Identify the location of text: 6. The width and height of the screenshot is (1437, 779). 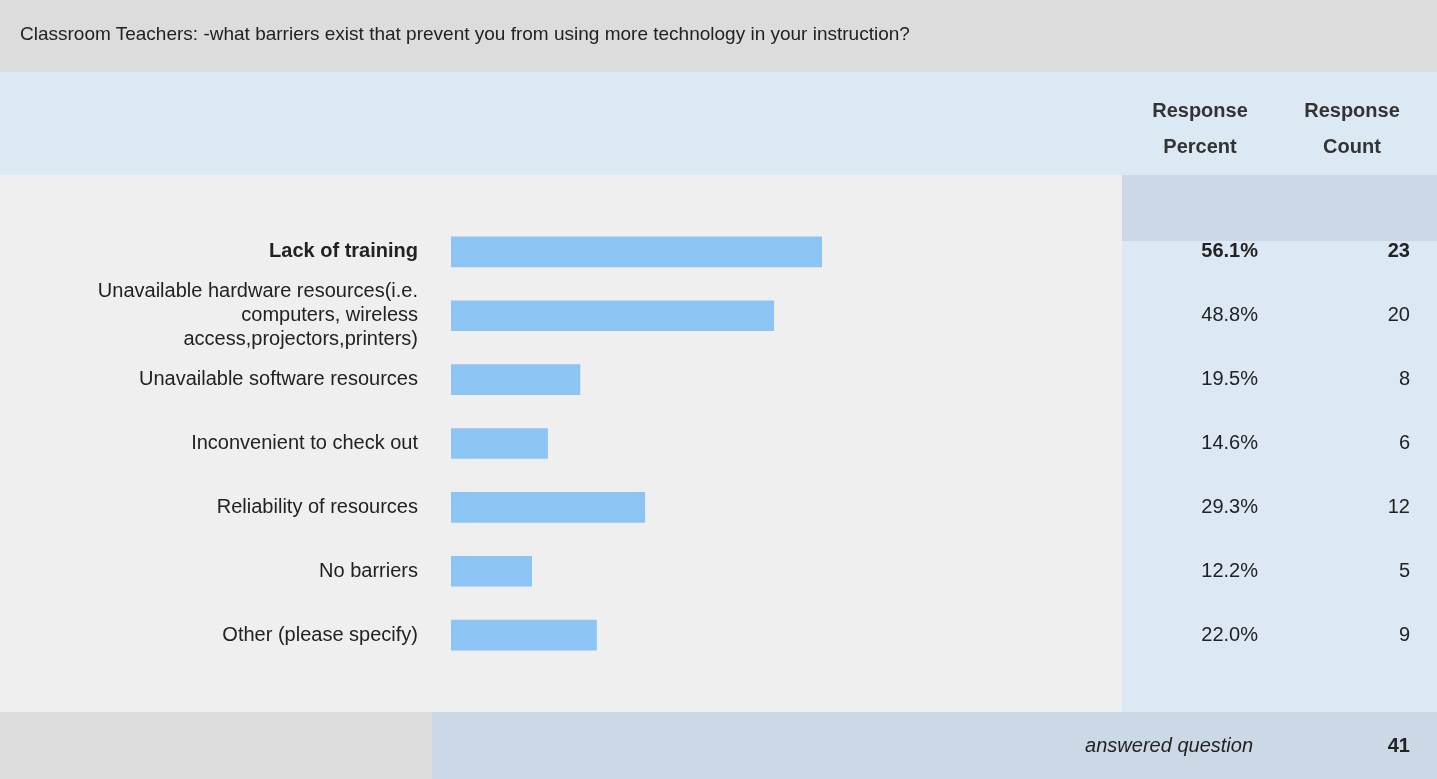
(1404, 442).